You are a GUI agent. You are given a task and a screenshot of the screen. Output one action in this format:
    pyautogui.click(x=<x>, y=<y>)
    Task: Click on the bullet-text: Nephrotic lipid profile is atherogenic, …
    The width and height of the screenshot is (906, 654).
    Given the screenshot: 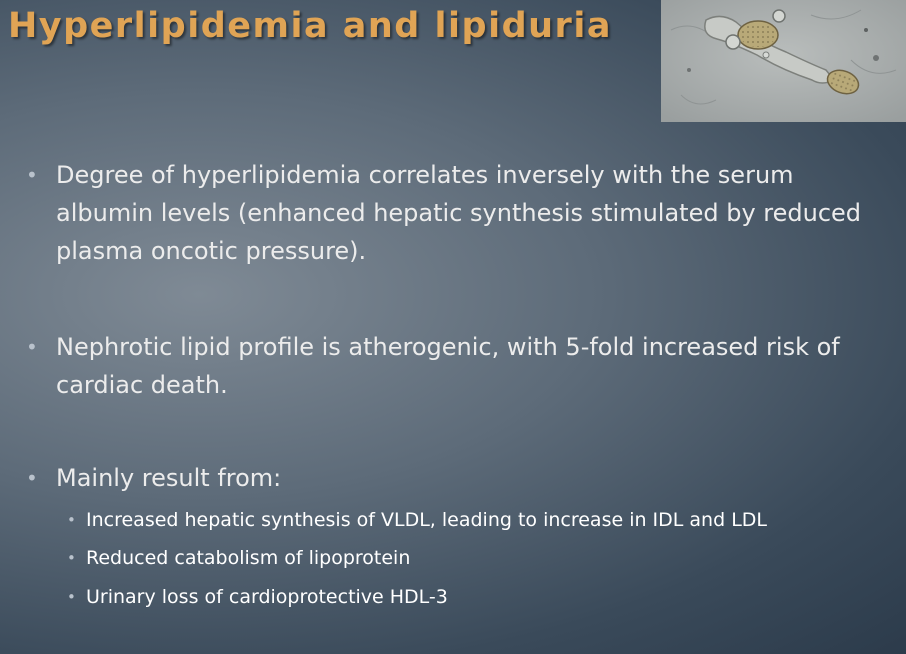 What is the action you would take?
    pyautogui.click(x=448, y=366)
    